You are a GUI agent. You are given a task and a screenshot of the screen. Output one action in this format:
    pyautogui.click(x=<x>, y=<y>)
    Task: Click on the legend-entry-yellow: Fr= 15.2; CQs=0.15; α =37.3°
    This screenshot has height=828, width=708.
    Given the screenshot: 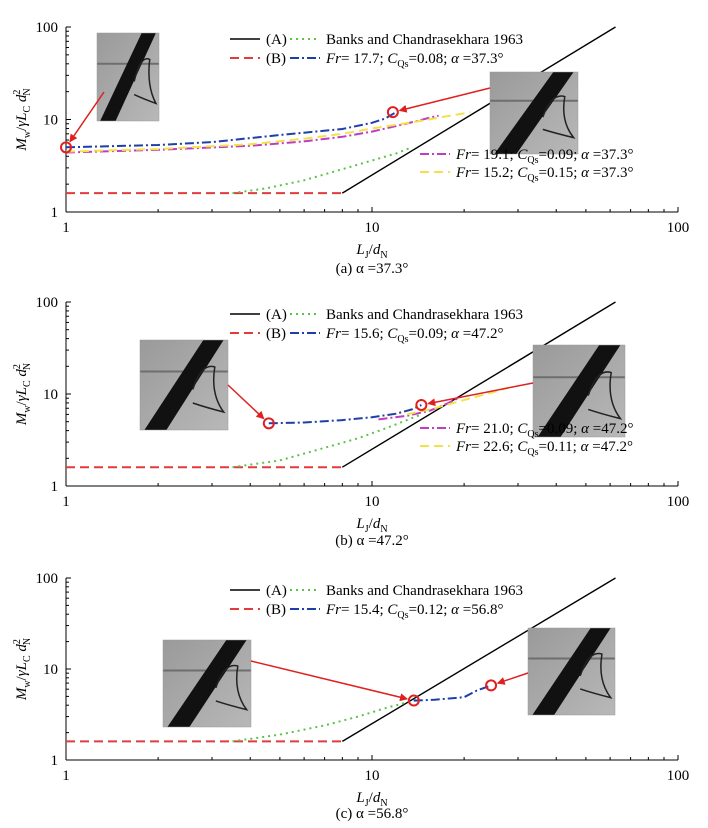 What is the action you would take?
    pyautogui.click(x=527, y=174)
    